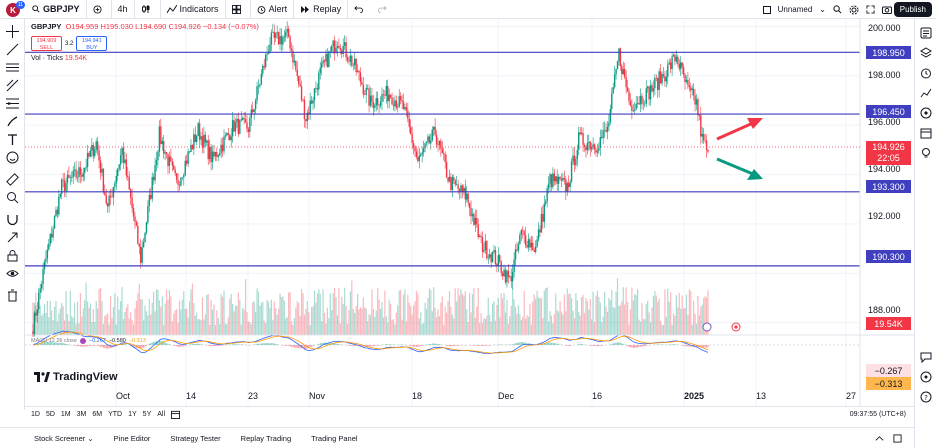 The image size is (936, 448). I want to click on fullscreen-icon, so click(870, 9).